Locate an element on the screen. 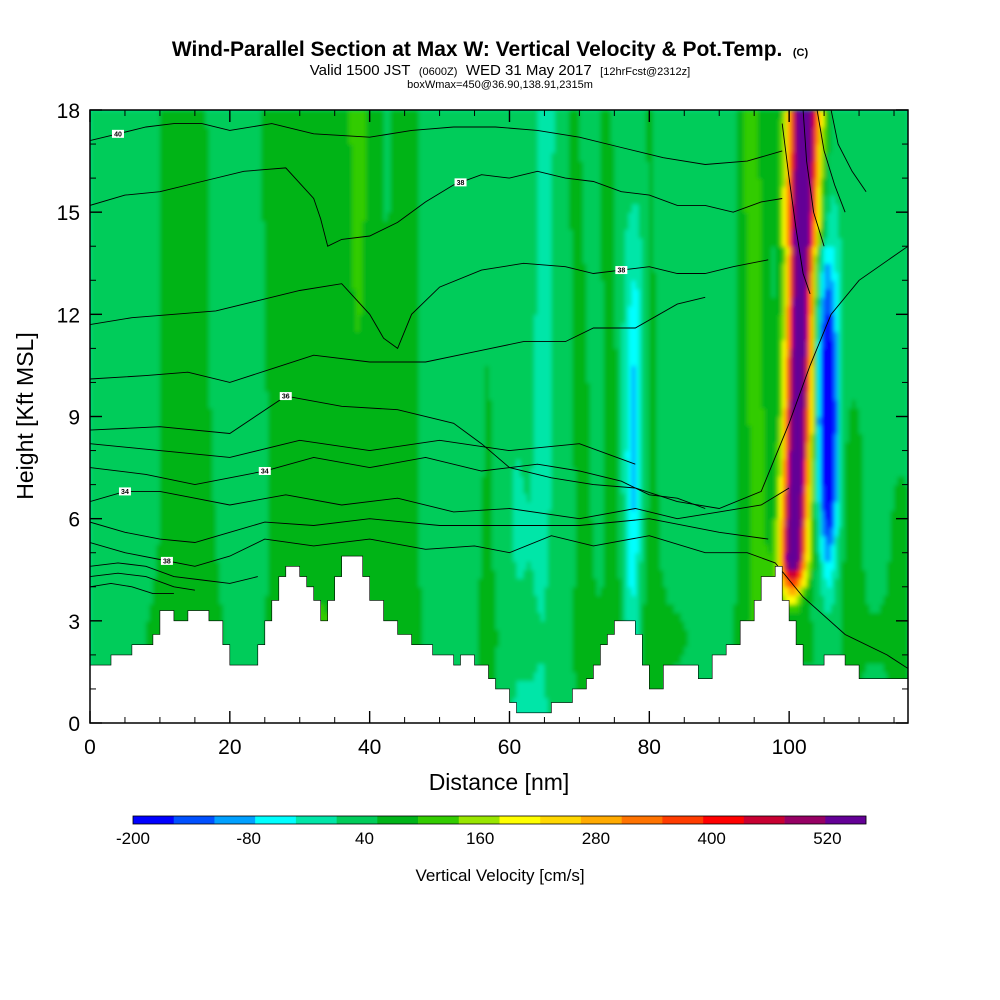 The image size is (1000, 1000). y-tick-label: 9 is located at coordinates (74, 418).